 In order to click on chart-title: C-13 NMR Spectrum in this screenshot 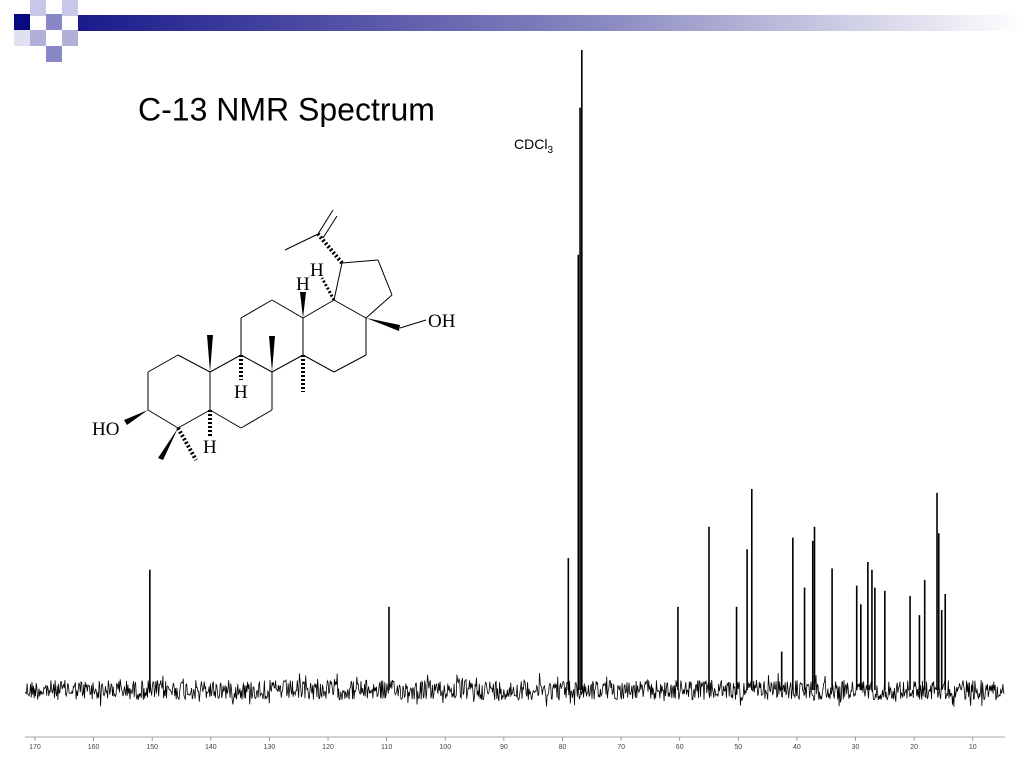, I will do `click(286, 109)`.